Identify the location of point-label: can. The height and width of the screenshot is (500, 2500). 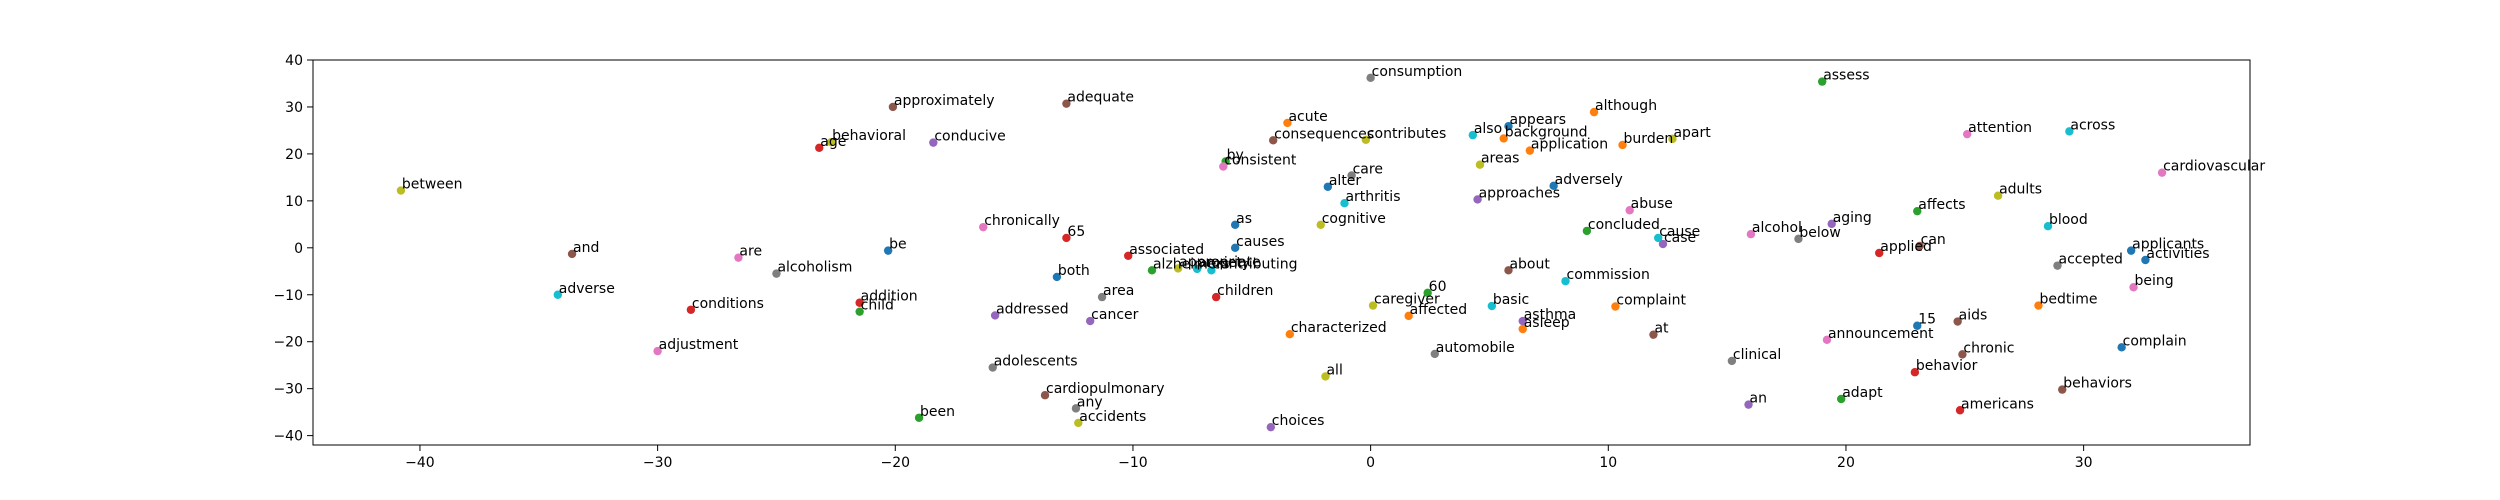
(1933, 240).